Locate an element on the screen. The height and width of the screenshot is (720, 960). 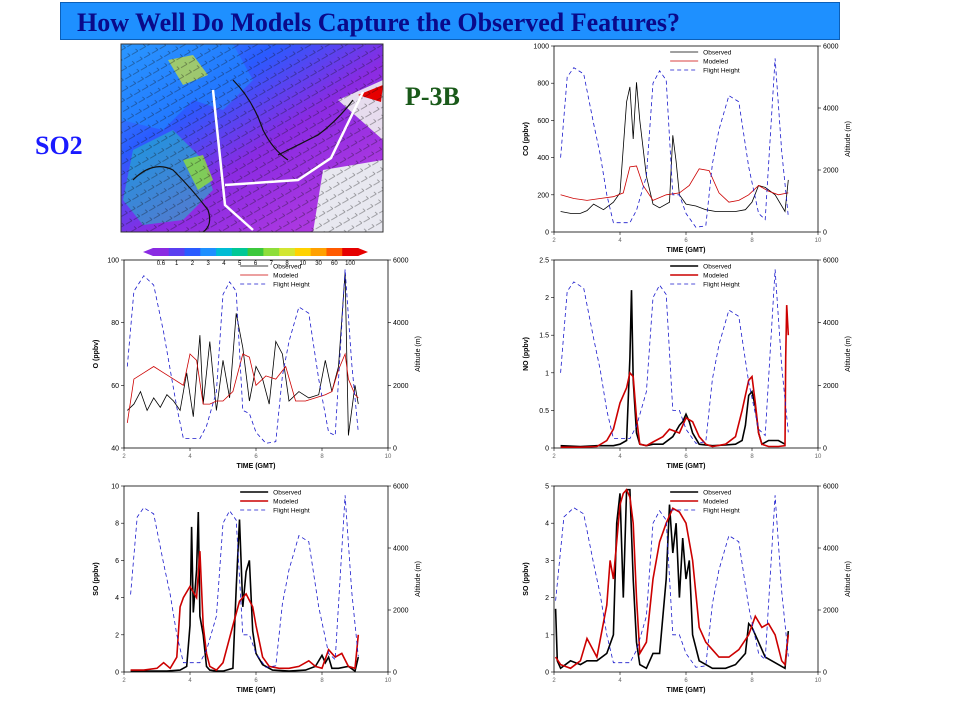
y-tick-label: 400 is located at coordinates (543, 158).